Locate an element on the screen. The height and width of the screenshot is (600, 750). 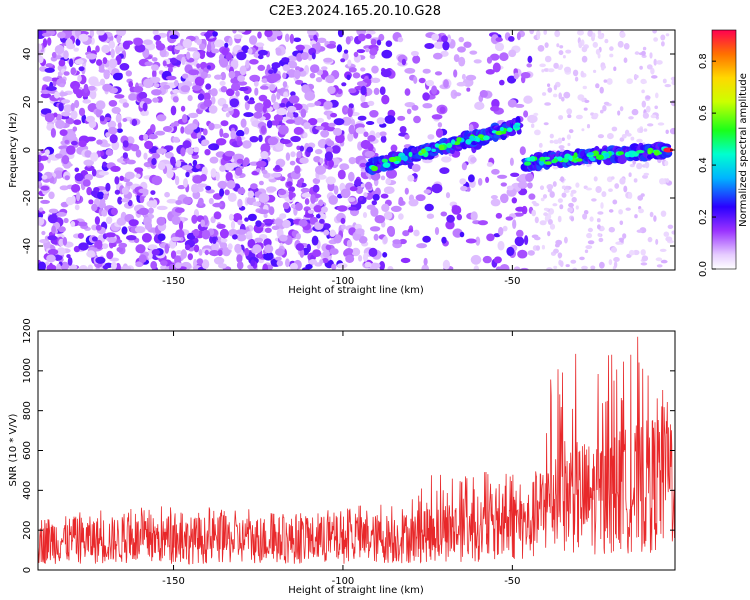
y-tick-label: 0 is located at coordinates (27, 150).